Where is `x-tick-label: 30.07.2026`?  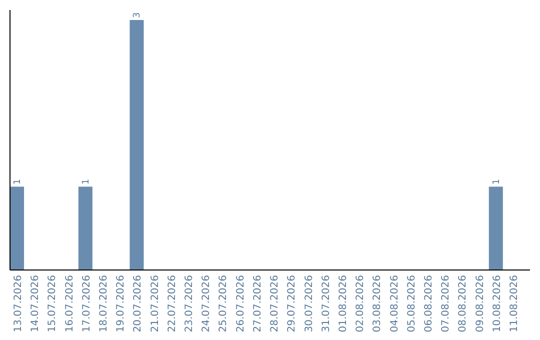 x-tick-label: 30.07.2026 is located at coordinates (309, 303).